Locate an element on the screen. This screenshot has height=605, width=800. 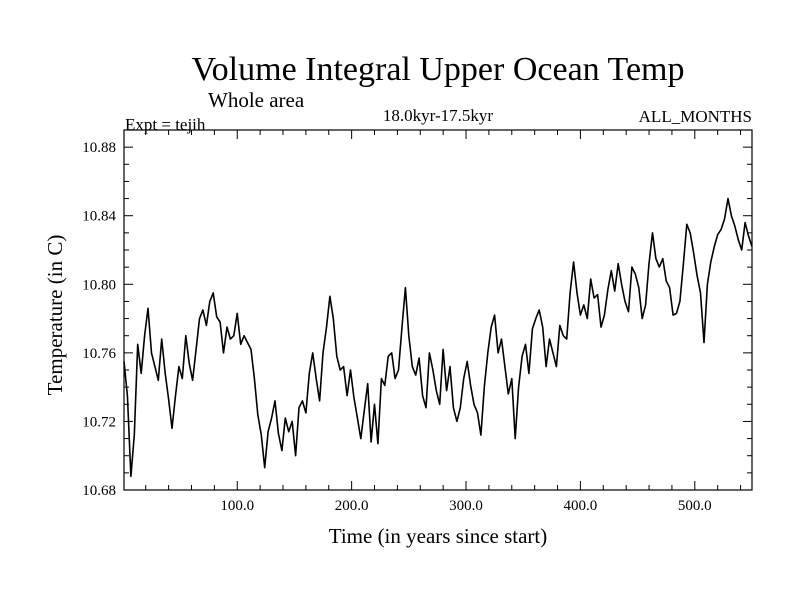
x-tick-label: 200.0 is located at coordinates (352, 506).